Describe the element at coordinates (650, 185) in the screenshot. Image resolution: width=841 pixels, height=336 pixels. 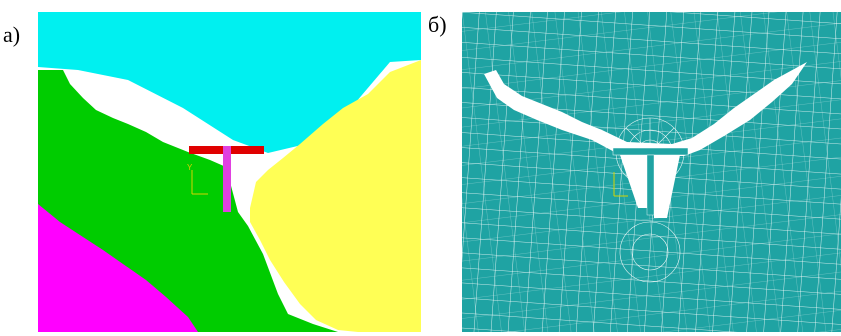
I see `pillar-mesh` at that location.